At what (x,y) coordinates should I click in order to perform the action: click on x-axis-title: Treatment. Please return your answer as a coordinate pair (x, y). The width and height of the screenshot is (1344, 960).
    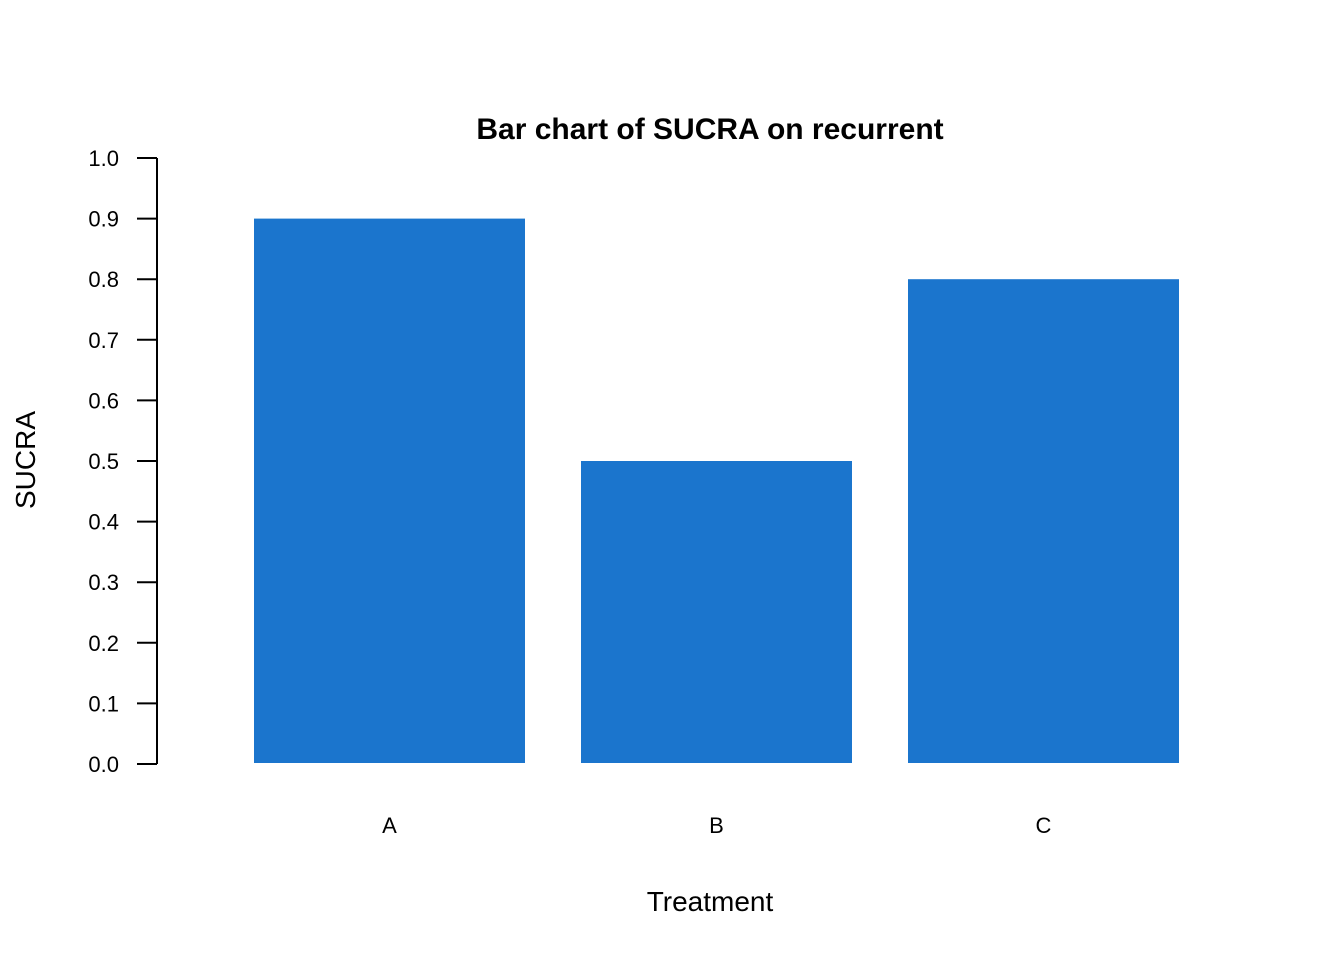
    Looking at the image, I should click on (710, 901).